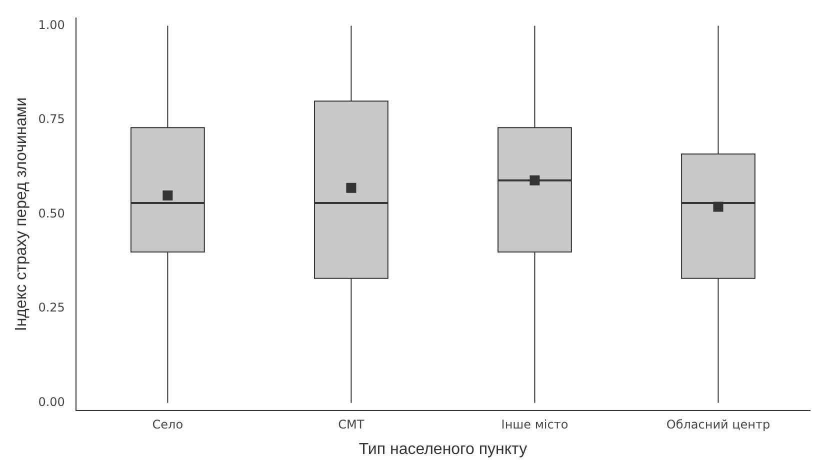 This screenshot has height=471, width=828. Describe the element at coordinates (51, 213) in the screenshot. I see `y-tick-label: 0.50` at that location.